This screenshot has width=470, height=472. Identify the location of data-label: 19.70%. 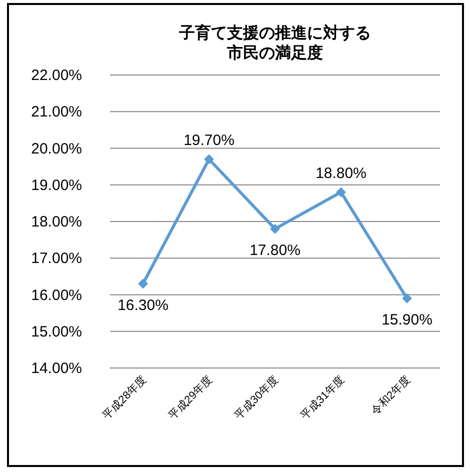
(209, 141).